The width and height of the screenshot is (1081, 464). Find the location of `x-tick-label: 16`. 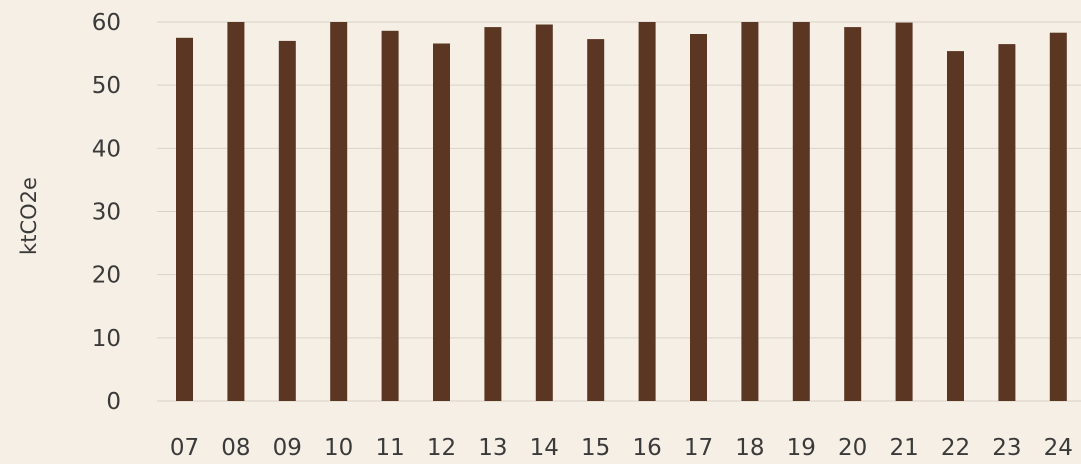

x-tick-label: 16 is located at coordinates (646, 448).